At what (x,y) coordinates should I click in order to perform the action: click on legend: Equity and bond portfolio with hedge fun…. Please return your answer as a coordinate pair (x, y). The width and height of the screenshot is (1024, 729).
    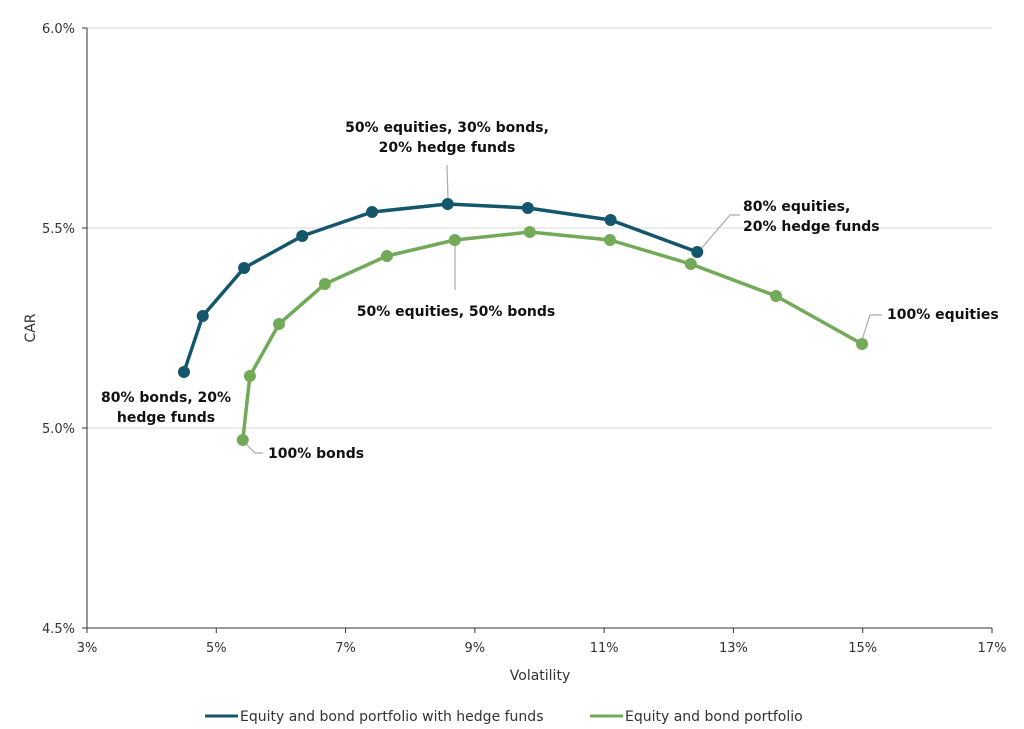
    Looking at the image, I should click on (504, 717).